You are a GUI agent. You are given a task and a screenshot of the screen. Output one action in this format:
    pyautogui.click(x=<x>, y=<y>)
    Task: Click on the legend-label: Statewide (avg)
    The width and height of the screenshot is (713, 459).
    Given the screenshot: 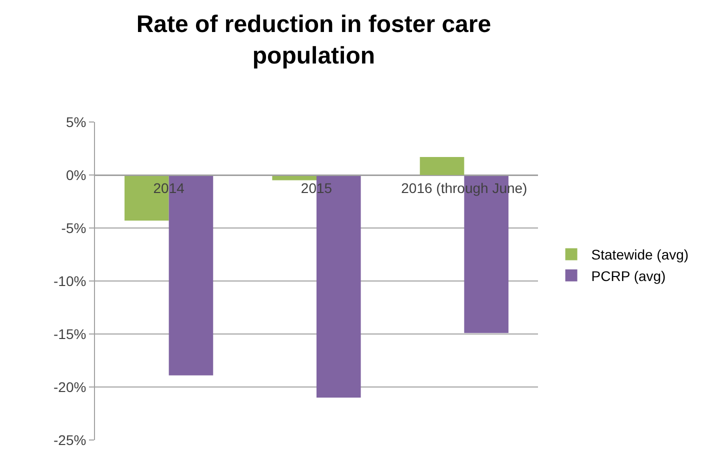 What is the action you would take?
    pyautogui.click(x=640, y=254)
    